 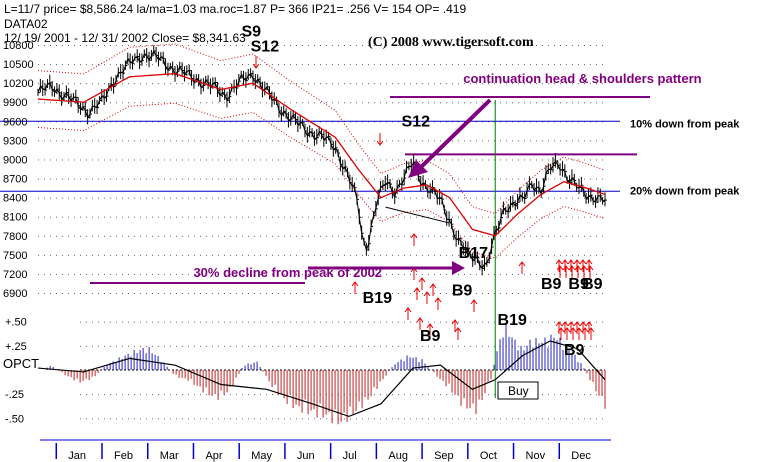 I want to click on buy-box, so click(x=518, y=390).